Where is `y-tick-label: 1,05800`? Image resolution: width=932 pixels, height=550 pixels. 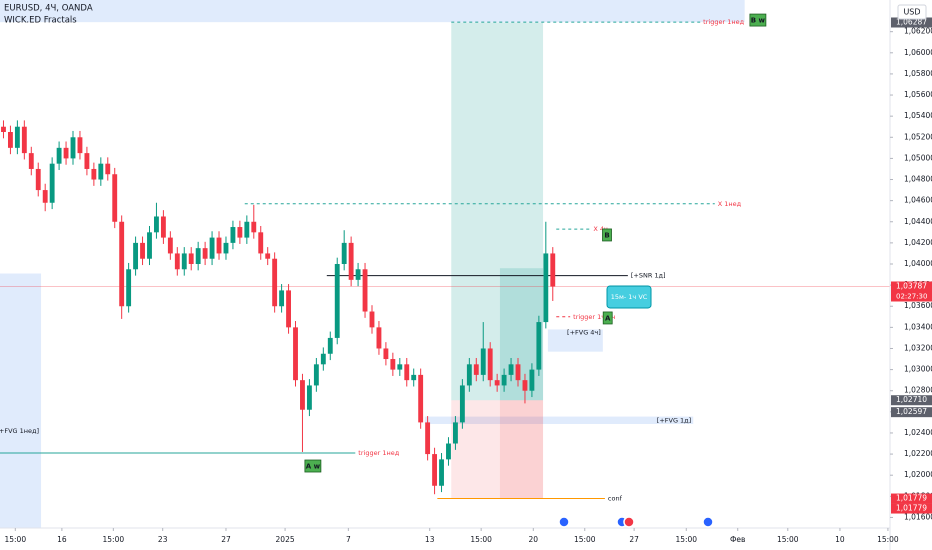
y-tick-label: 1,05800 is located at coordinates (918, 73).